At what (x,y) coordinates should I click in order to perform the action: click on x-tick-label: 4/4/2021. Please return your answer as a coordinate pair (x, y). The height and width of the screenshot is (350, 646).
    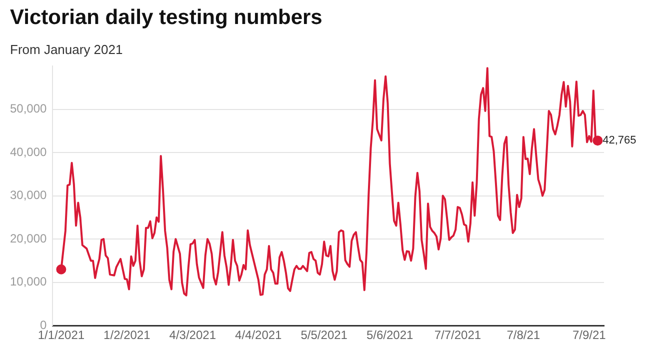
    Looking at the image, I should click on (258, 335).